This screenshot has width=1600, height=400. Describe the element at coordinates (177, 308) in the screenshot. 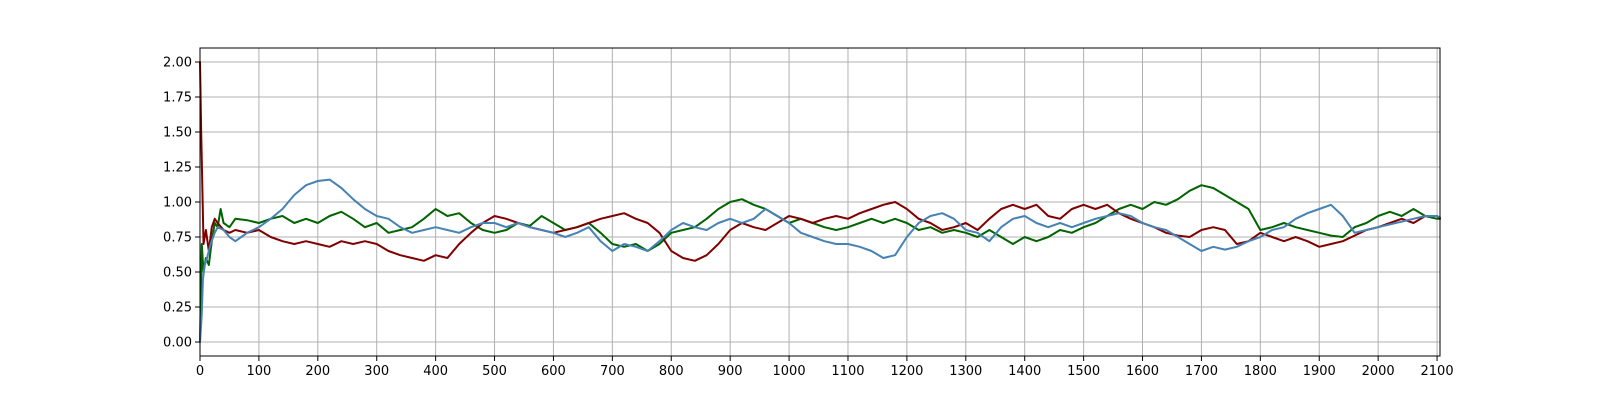

I see `y-tick-label: 0.25` at that location.